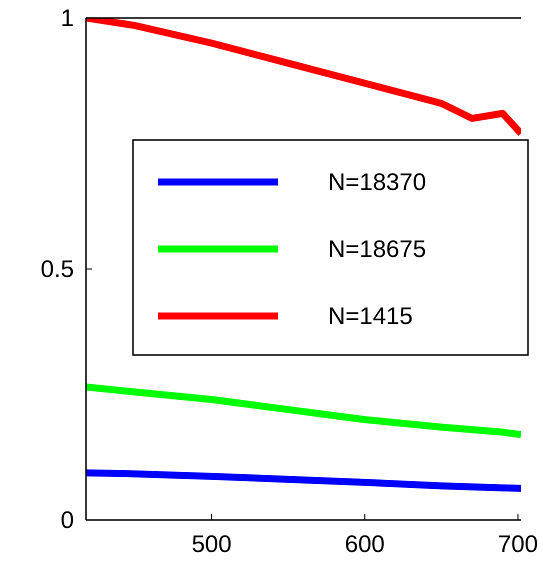 The width and height of the screenshot is (543, 570). Describe the element at coordinates (370, 316) in the screenshot. I see `legend-label: N=1415` at that location.